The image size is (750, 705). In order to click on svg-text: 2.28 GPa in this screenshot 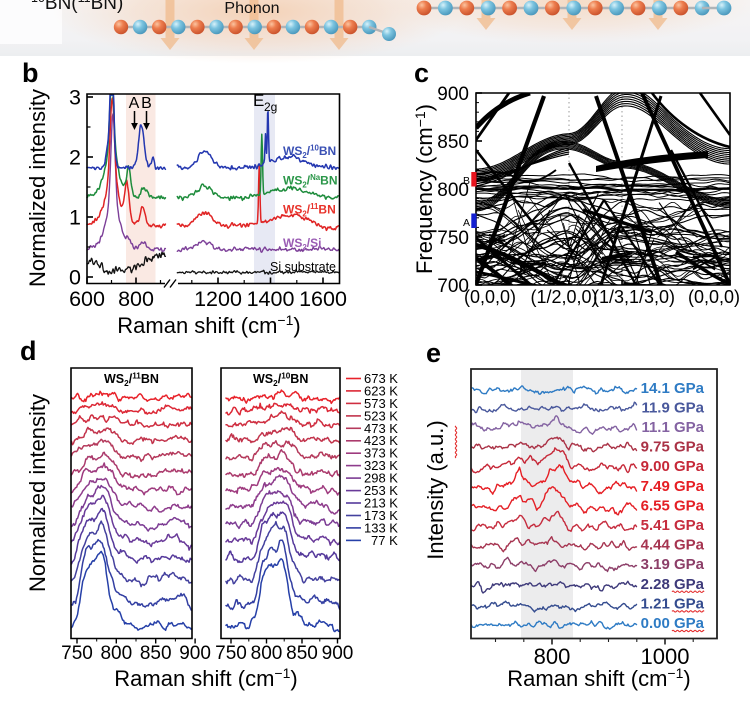, I will do `click(673, 584)`.